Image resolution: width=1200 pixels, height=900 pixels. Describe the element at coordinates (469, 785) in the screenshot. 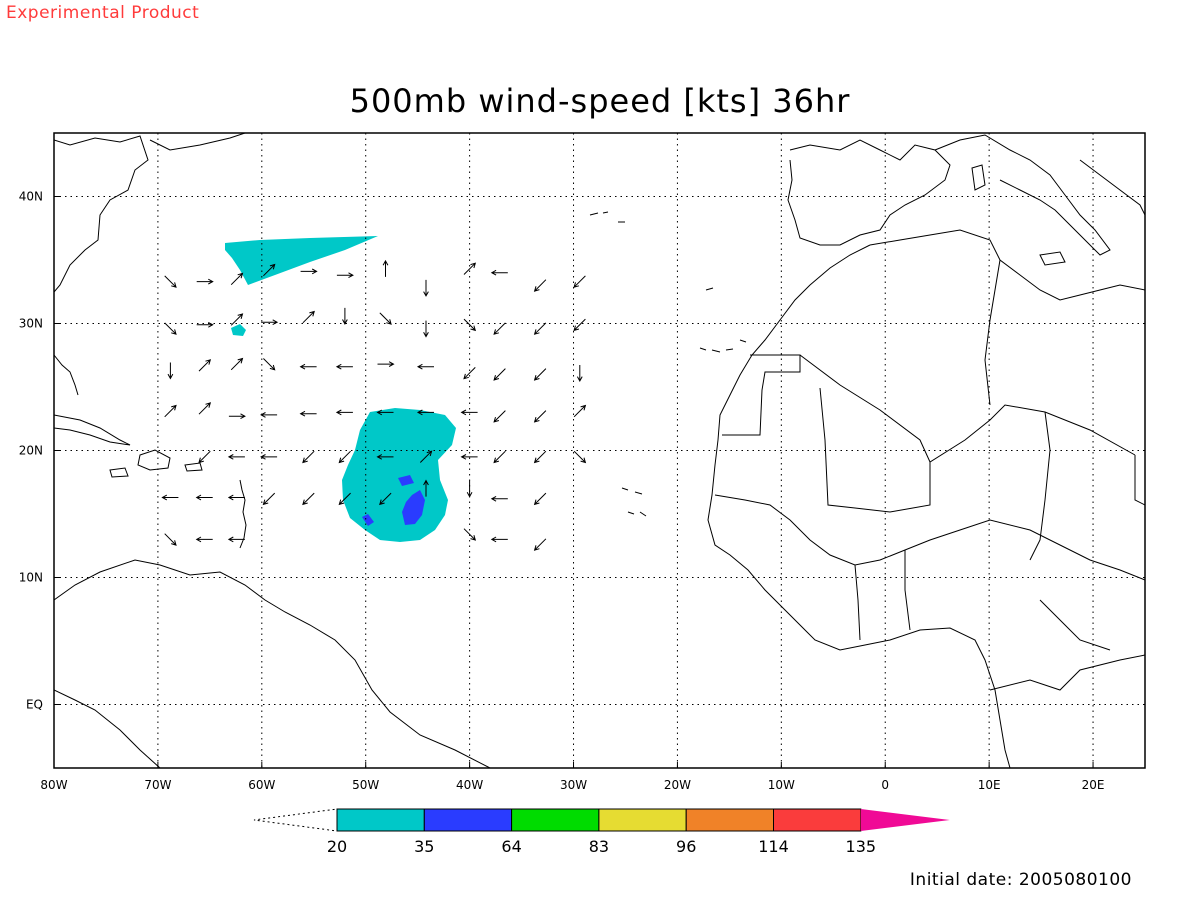

I see `x-tick-label: 40W` at that location.